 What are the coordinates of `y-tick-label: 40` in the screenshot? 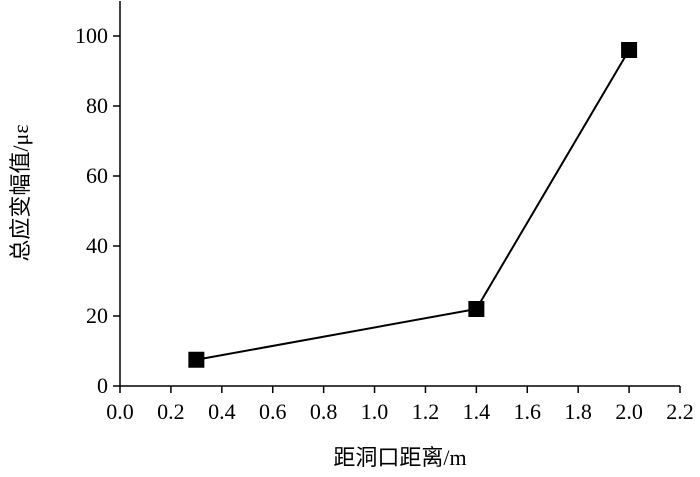 It's located at (97, 245).